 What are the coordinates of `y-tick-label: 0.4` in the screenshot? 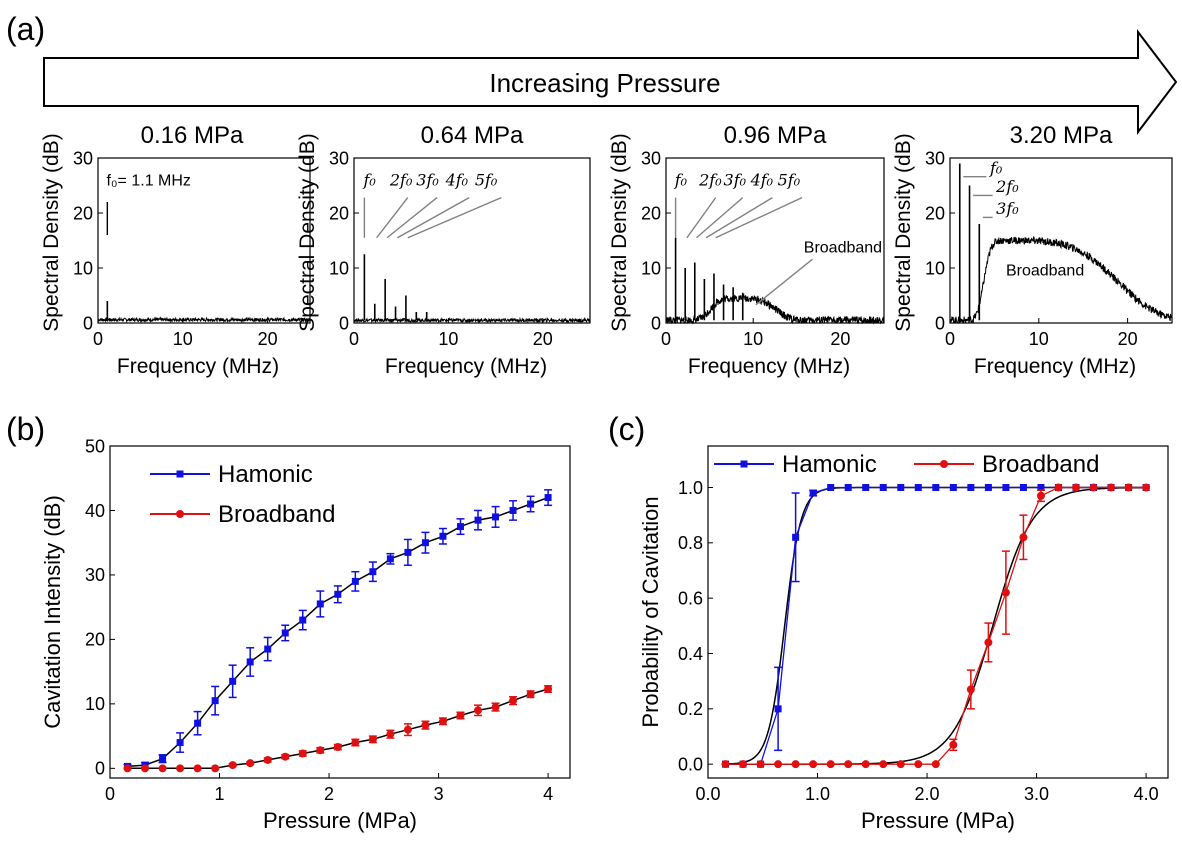 It's located at (690, 654).